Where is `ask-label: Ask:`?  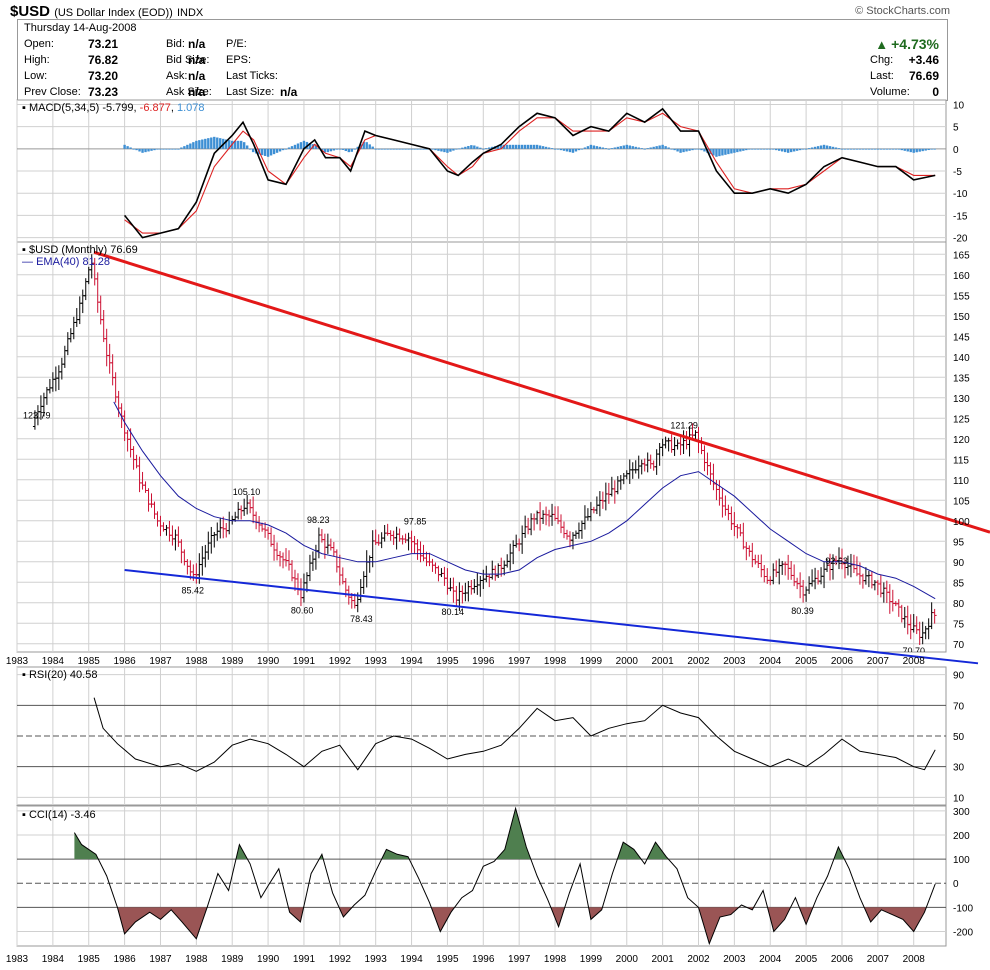
ask-label: Ask: is located at coordinates (177, 76).